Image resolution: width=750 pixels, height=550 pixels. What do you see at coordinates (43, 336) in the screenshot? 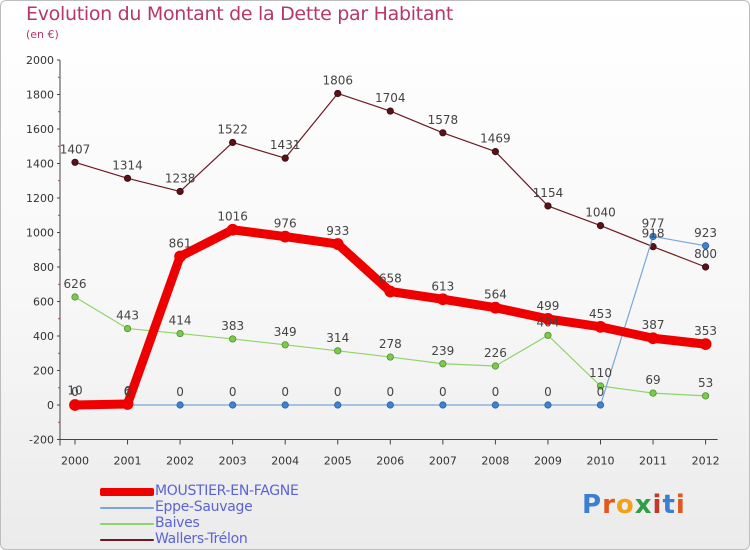
I see `y-tick-label: 400` at bounding box center [43, 336].